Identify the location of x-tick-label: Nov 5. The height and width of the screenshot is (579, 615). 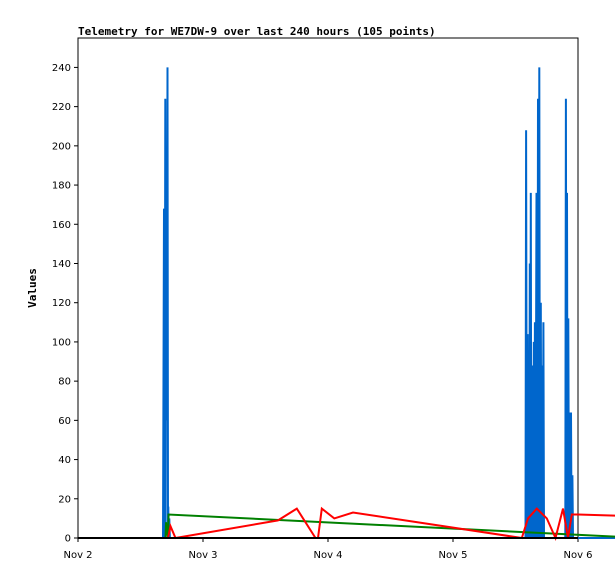
(452, 555).